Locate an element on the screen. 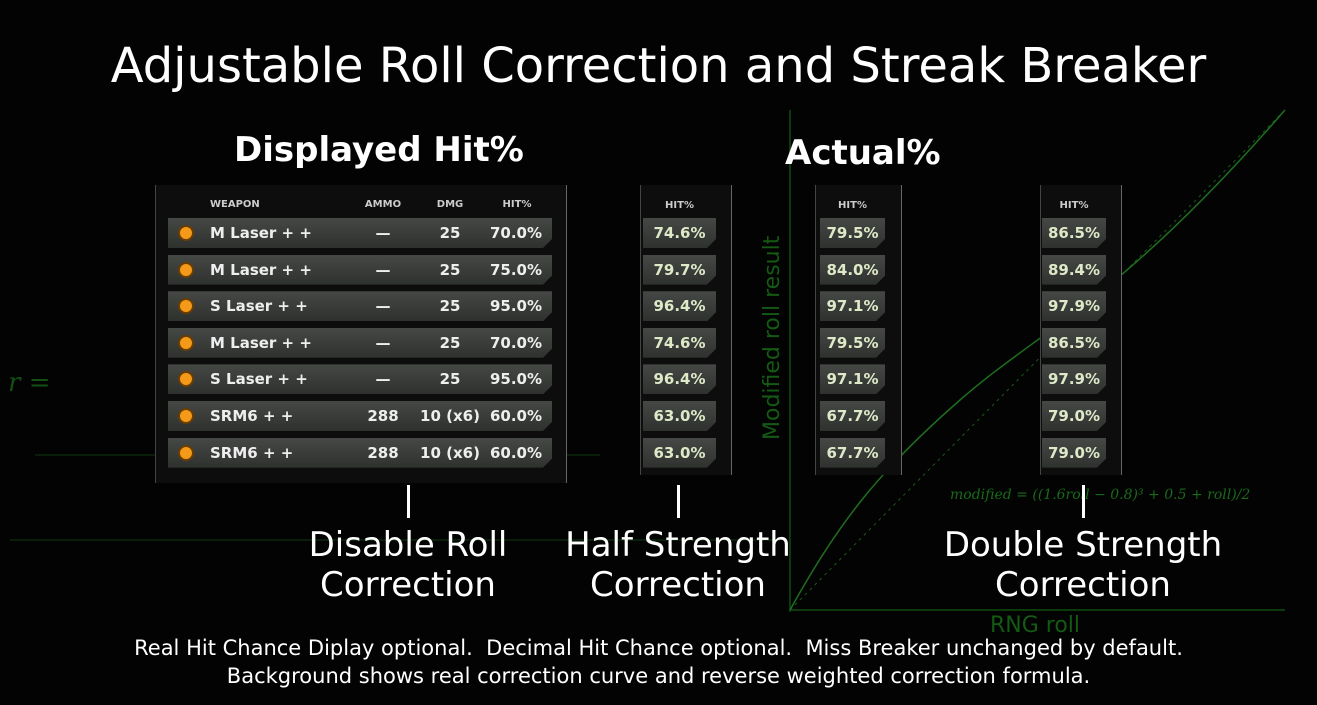 This screenshot has width=1317, height=705. y-axis-label: Modified roll result is located at coordinates (772, 337).